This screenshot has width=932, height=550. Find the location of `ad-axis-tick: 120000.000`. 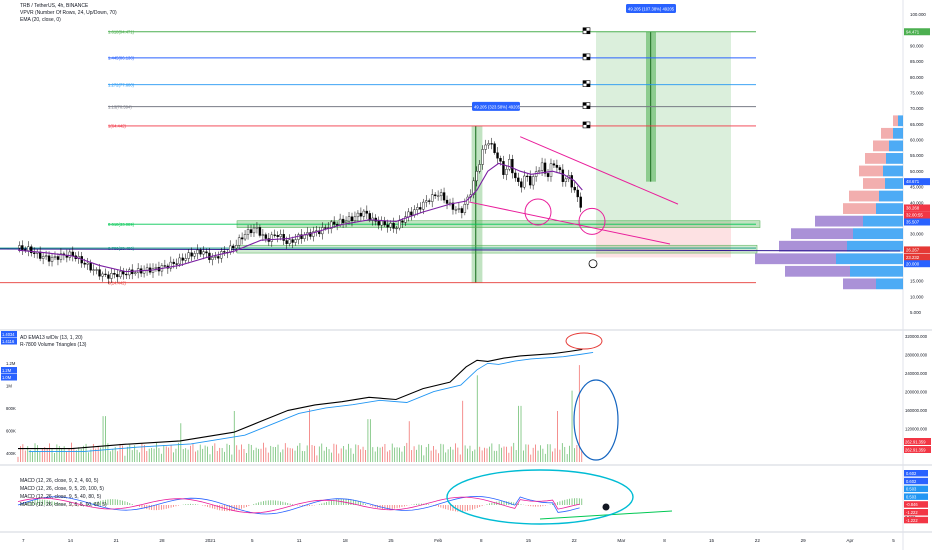

ad-axis-tick: 120000.000 is located at coordinates (916, 429).